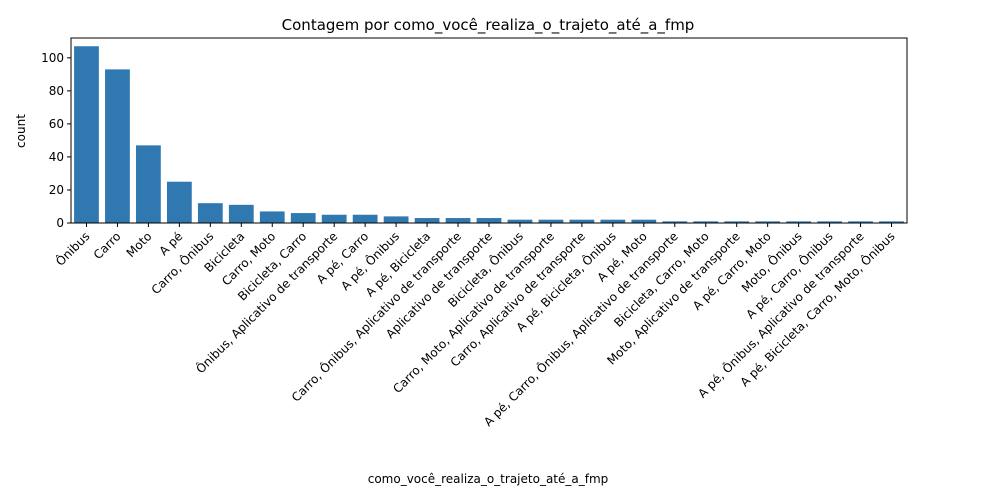 This screenshot has width=1000, height=500. Describe the element at coordinates (56, 190) in the screenshot. I see `y-tick-label: 20` at that location.